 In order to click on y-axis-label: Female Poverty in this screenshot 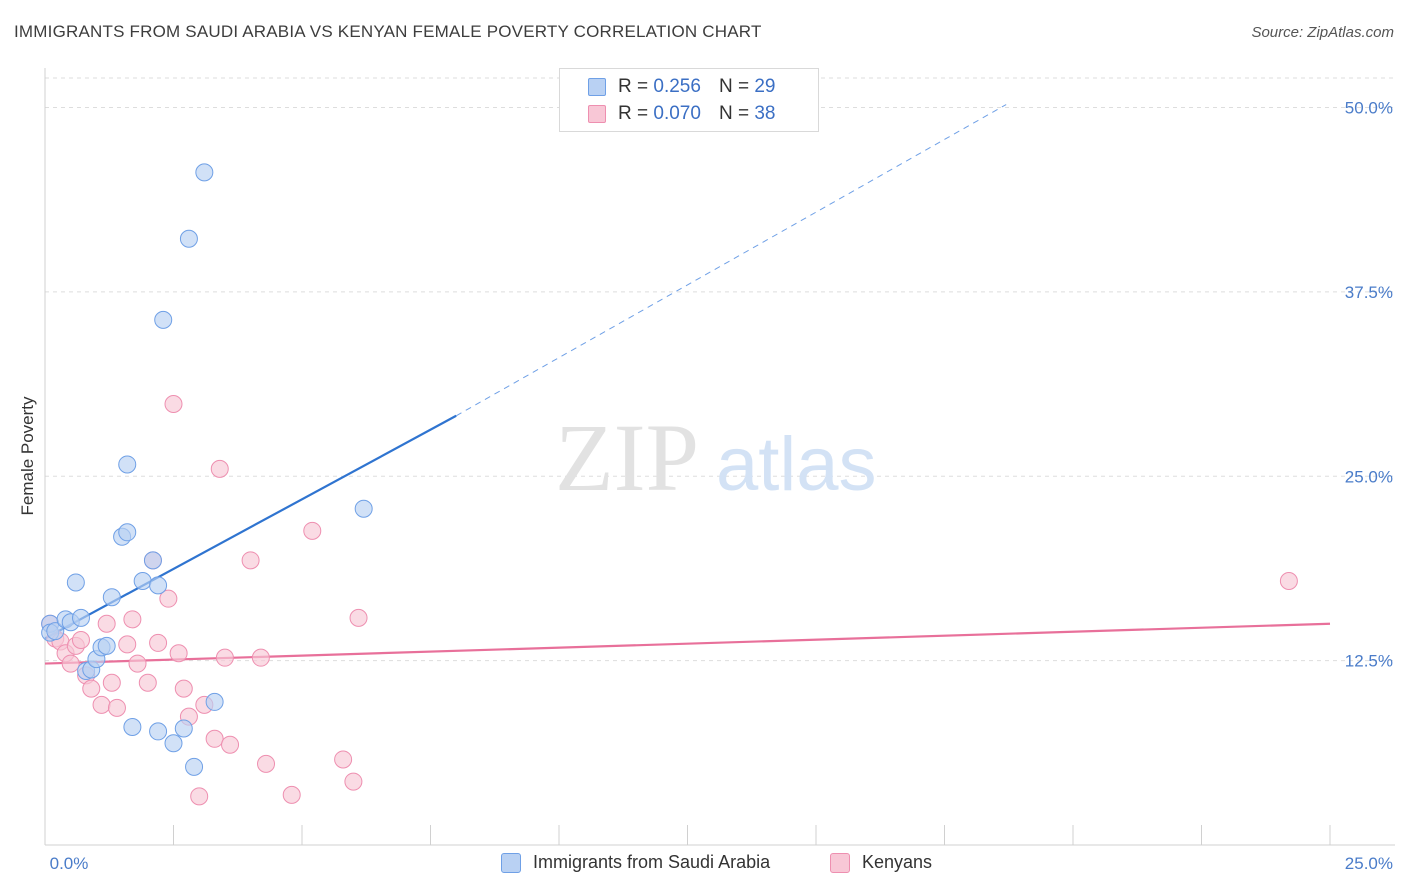, I will do `click(27, 456)`.